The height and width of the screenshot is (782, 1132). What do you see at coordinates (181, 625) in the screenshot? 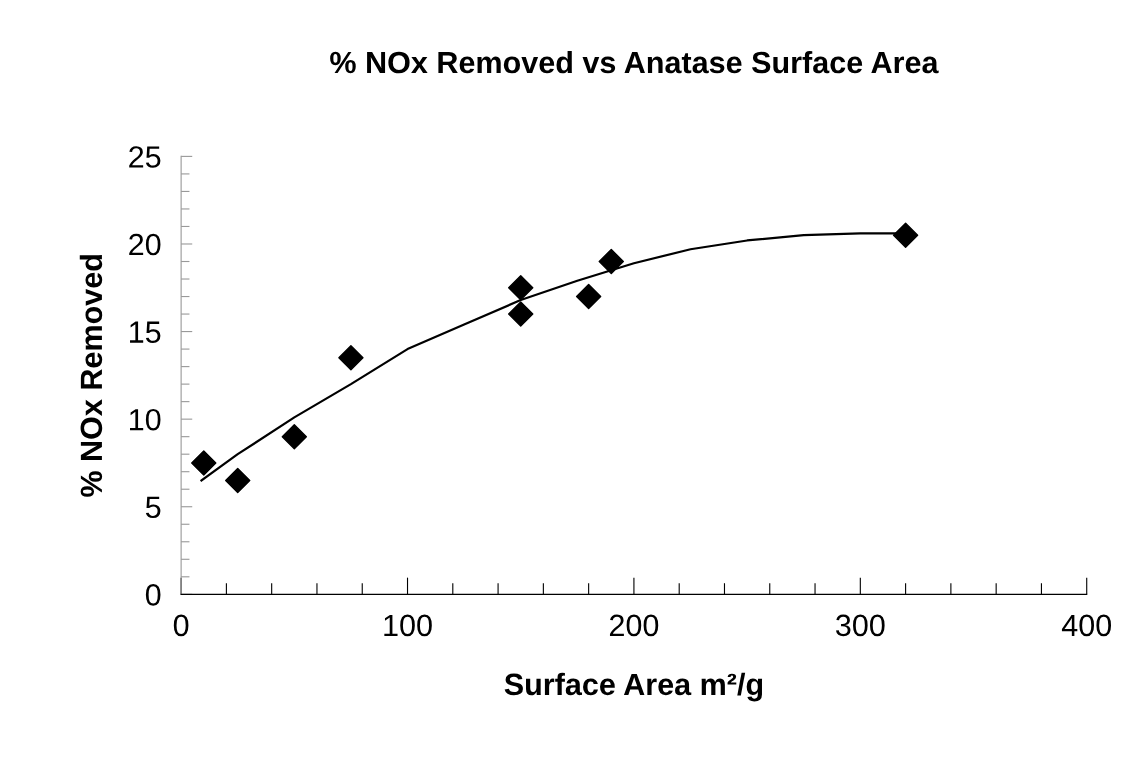
I see `x-tick-label: 0` at bounding box center [181, 625].